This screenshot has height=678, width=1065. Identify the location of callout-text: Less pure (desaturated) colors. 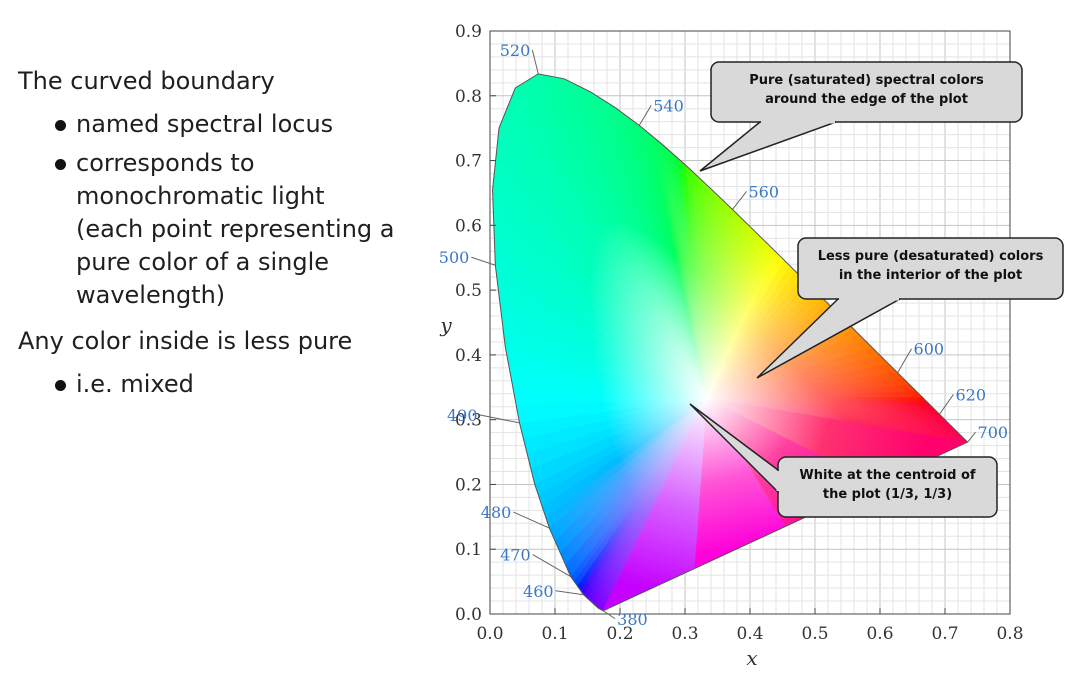
(931, 256).